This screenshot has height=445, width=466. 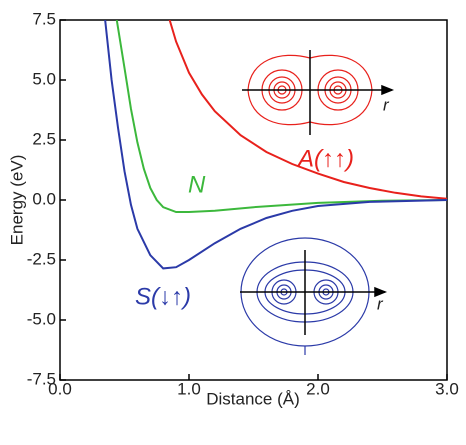 I want to click on x-tick-label: 0.0, so click(x=60, y=388).